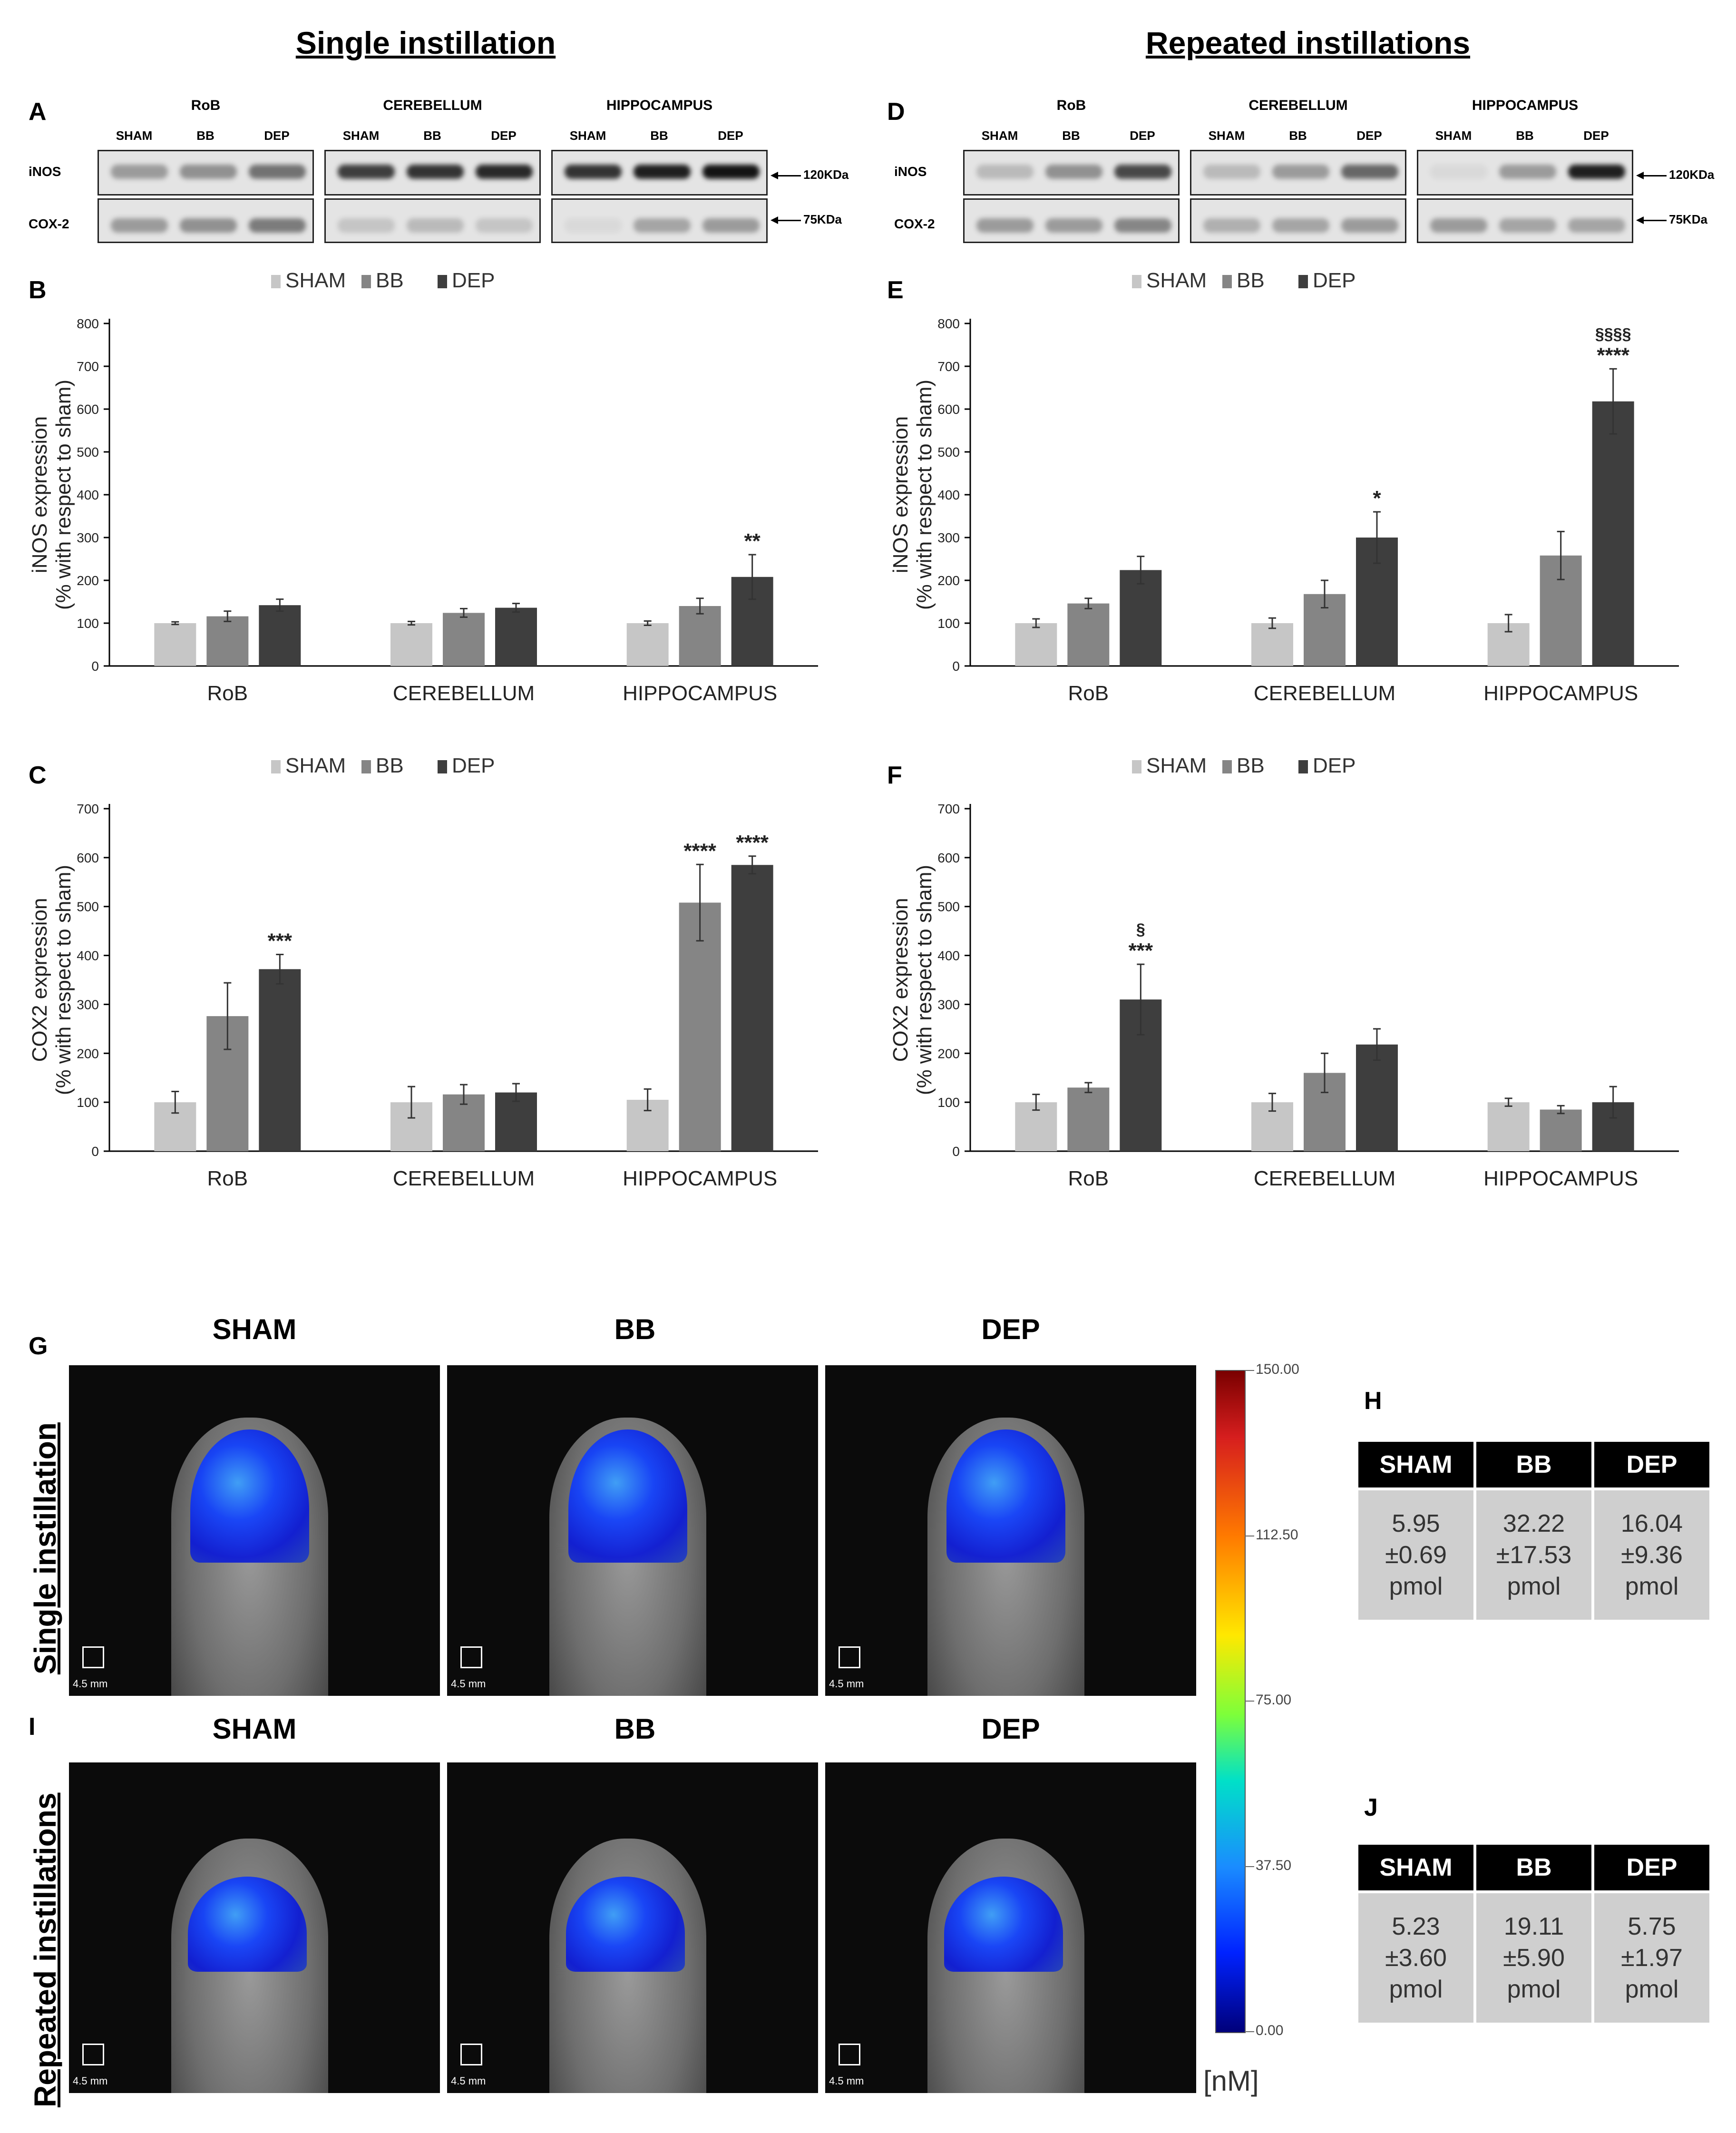 The image size is (1736, 2133). Describe the element at coordinates (1416, 1958) in the screenshot. I see `table-cell-line: ±3.60` at that location.